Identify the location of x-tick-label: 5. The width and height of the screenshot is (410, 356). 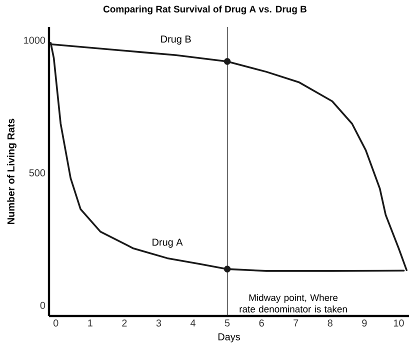
(227, 323).